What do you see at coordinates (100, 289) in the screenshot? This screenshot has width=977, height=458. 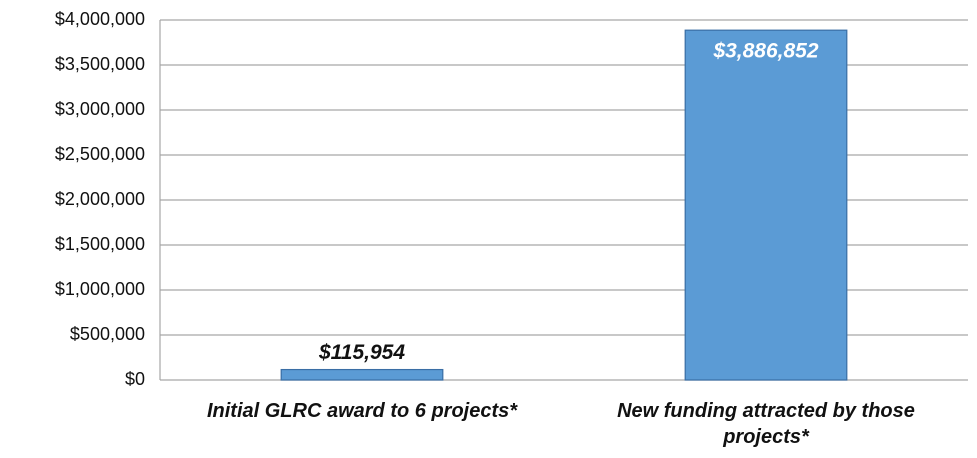 I see `y-tick-label: $1,000,000` at bounding box center [100, 289].